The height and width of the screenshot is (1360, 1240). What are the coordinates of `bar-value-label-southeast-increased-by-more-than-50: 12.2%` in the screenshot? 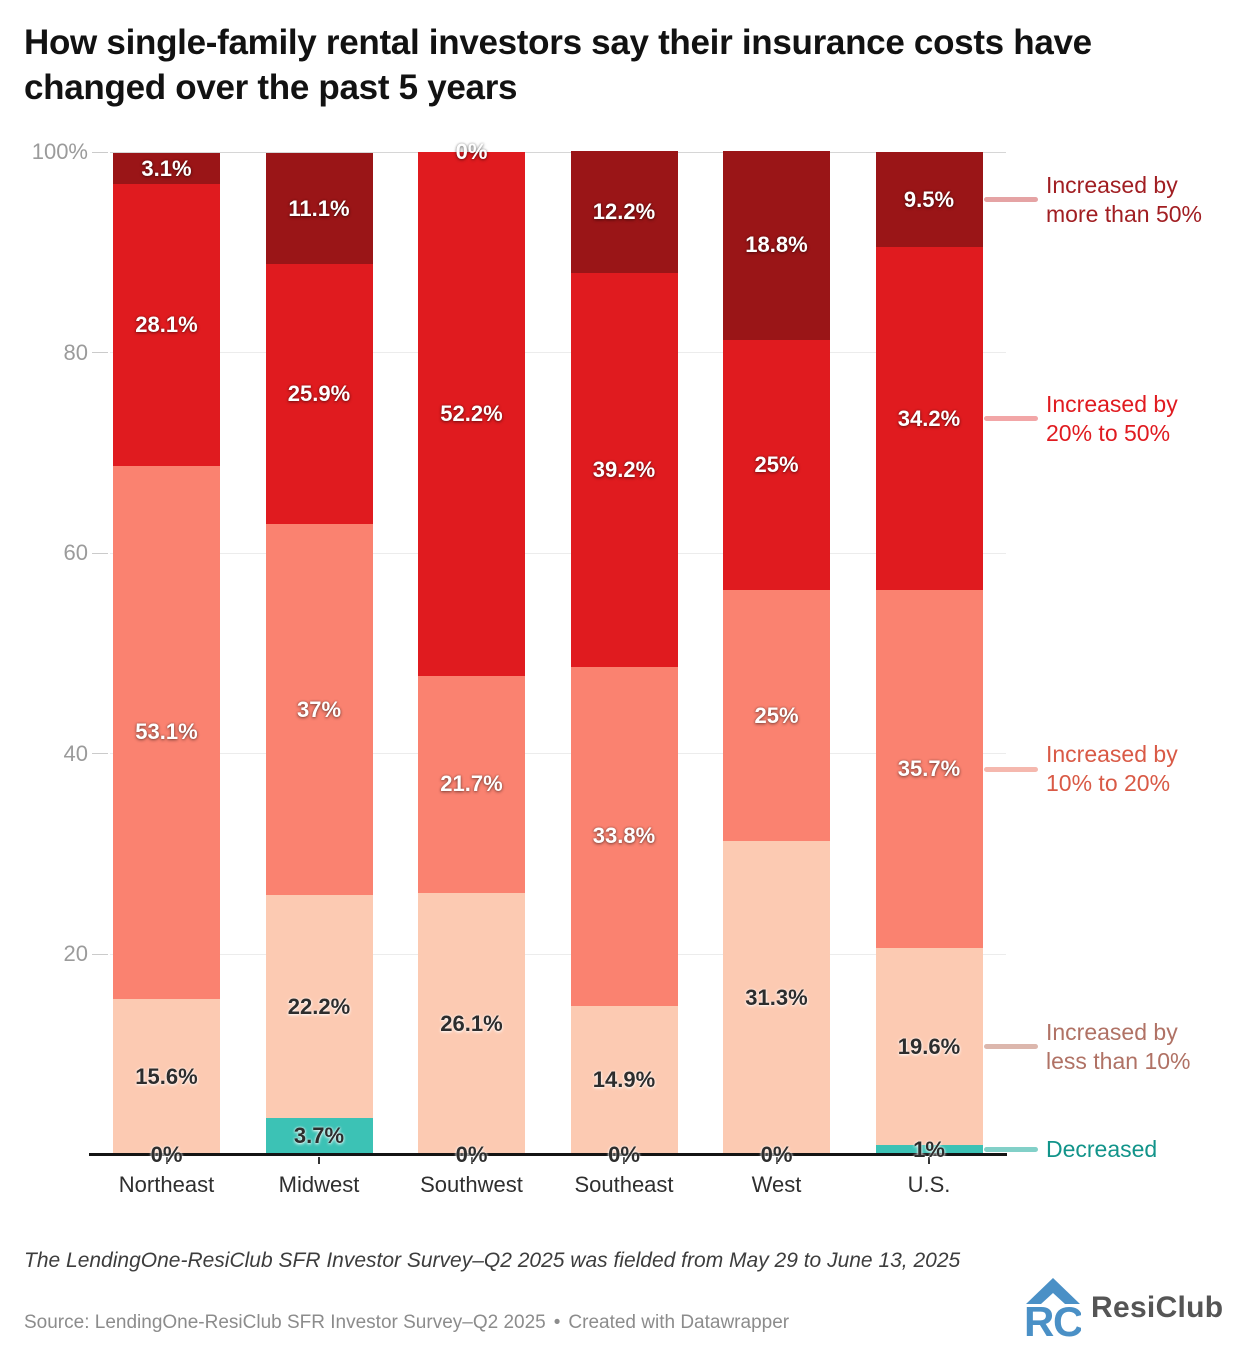 It's located at (624, 212).